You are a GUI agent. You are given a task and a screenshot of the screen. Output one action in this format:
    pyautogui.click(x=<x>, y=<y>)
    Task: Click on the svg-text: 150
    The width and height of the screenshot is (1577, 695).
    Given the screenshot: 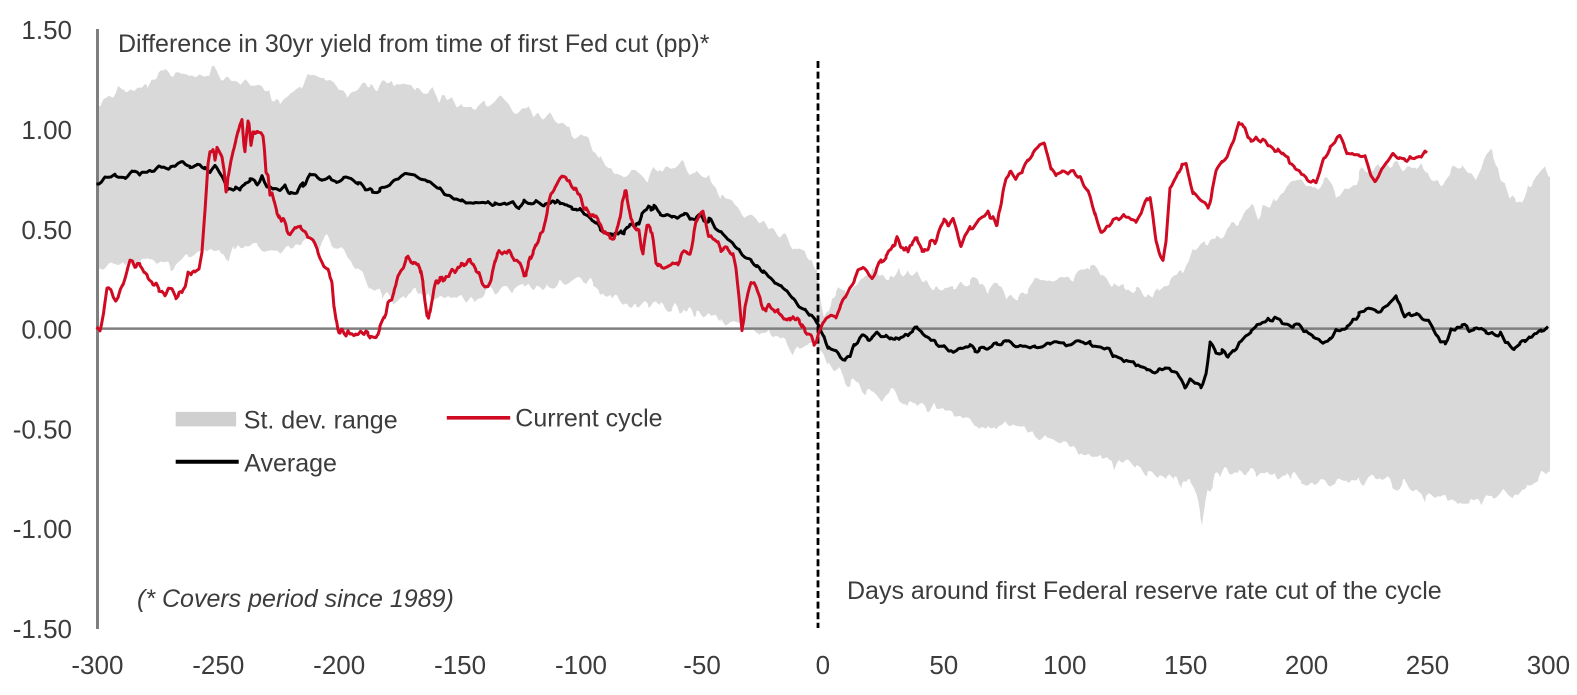 What is the action you would take?
    pyautogui.click(x=1185, y=665)
    